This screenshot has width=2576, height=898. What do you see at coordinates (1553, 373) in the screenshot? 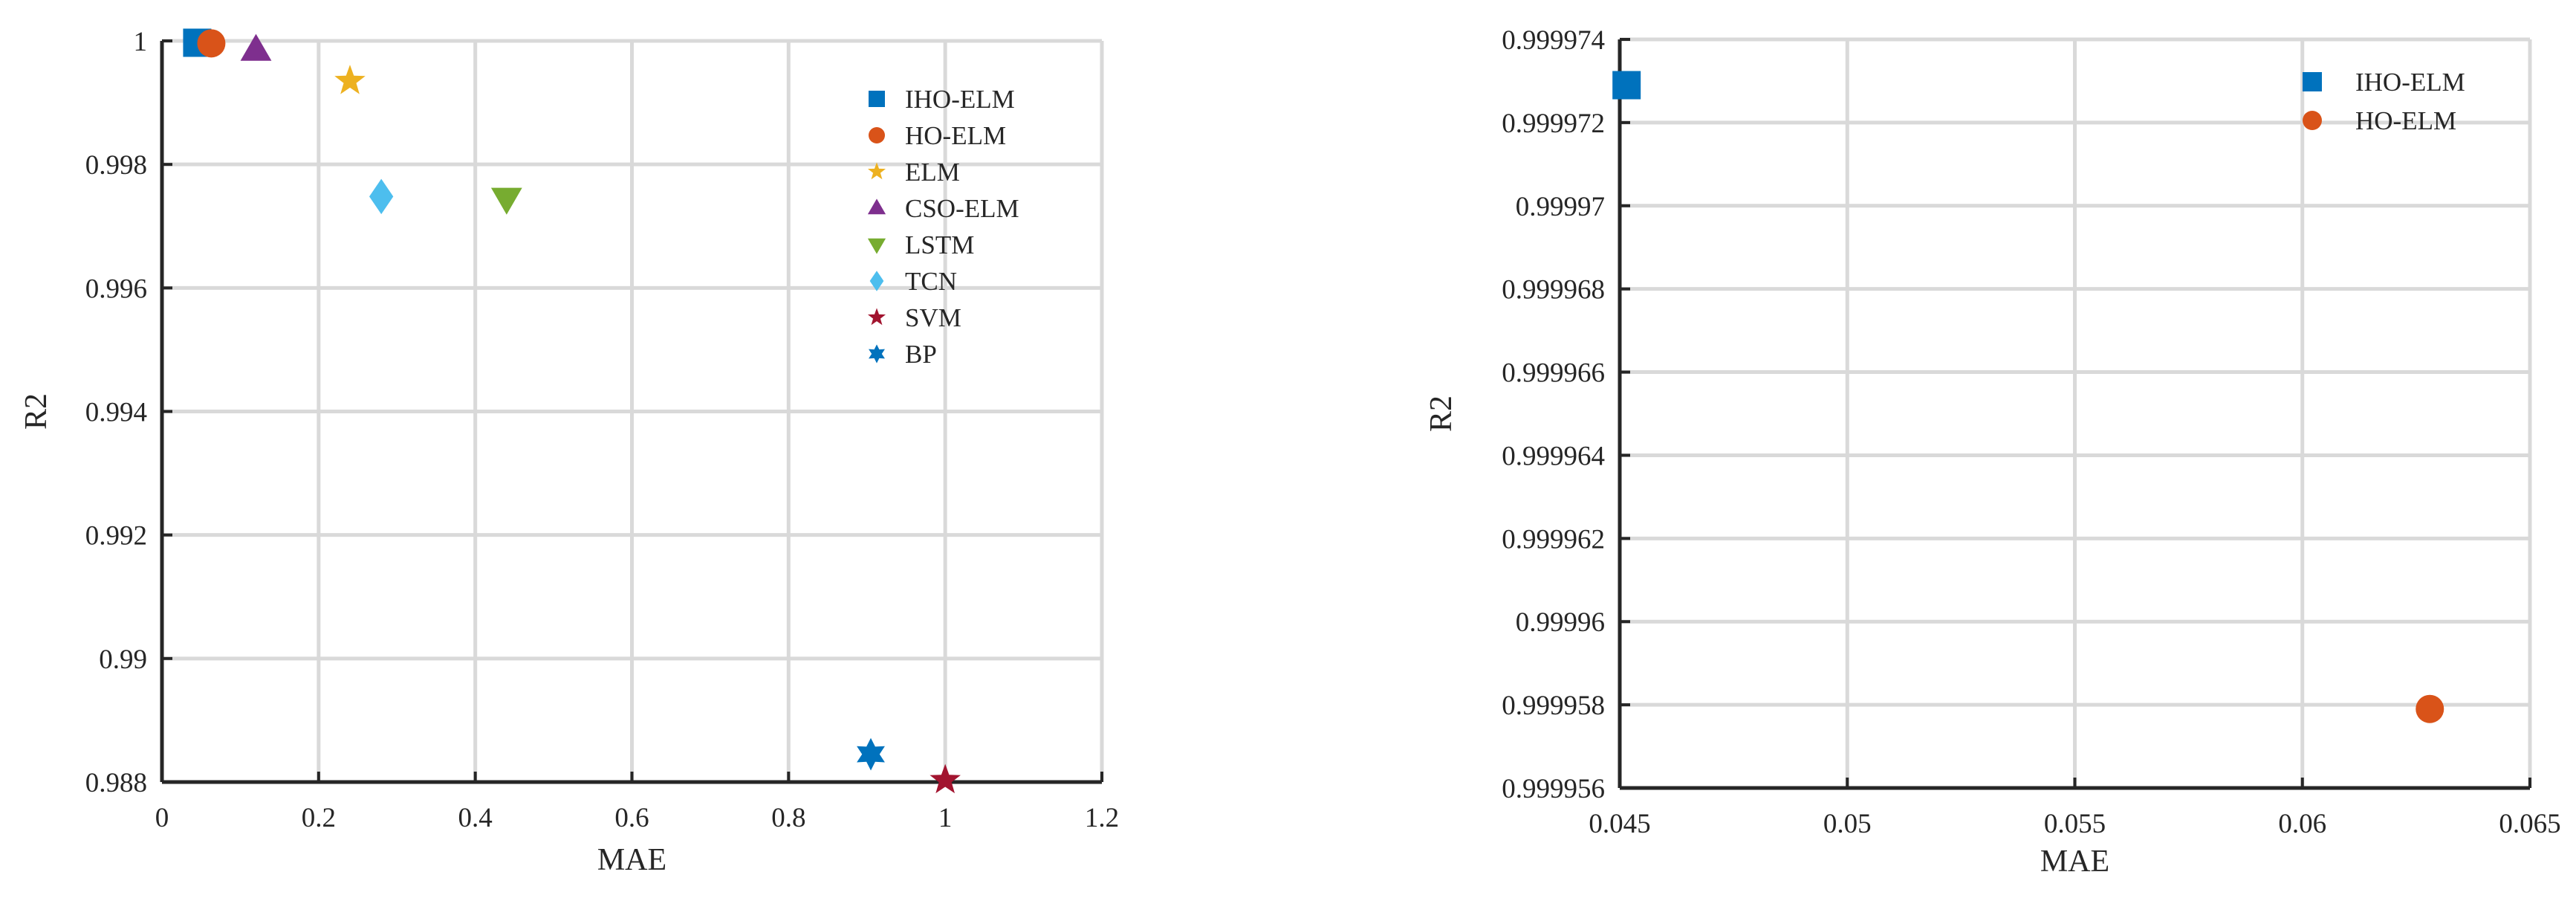
I see `y-tick-label: 0.999966` at bounding box center [1553, 373].